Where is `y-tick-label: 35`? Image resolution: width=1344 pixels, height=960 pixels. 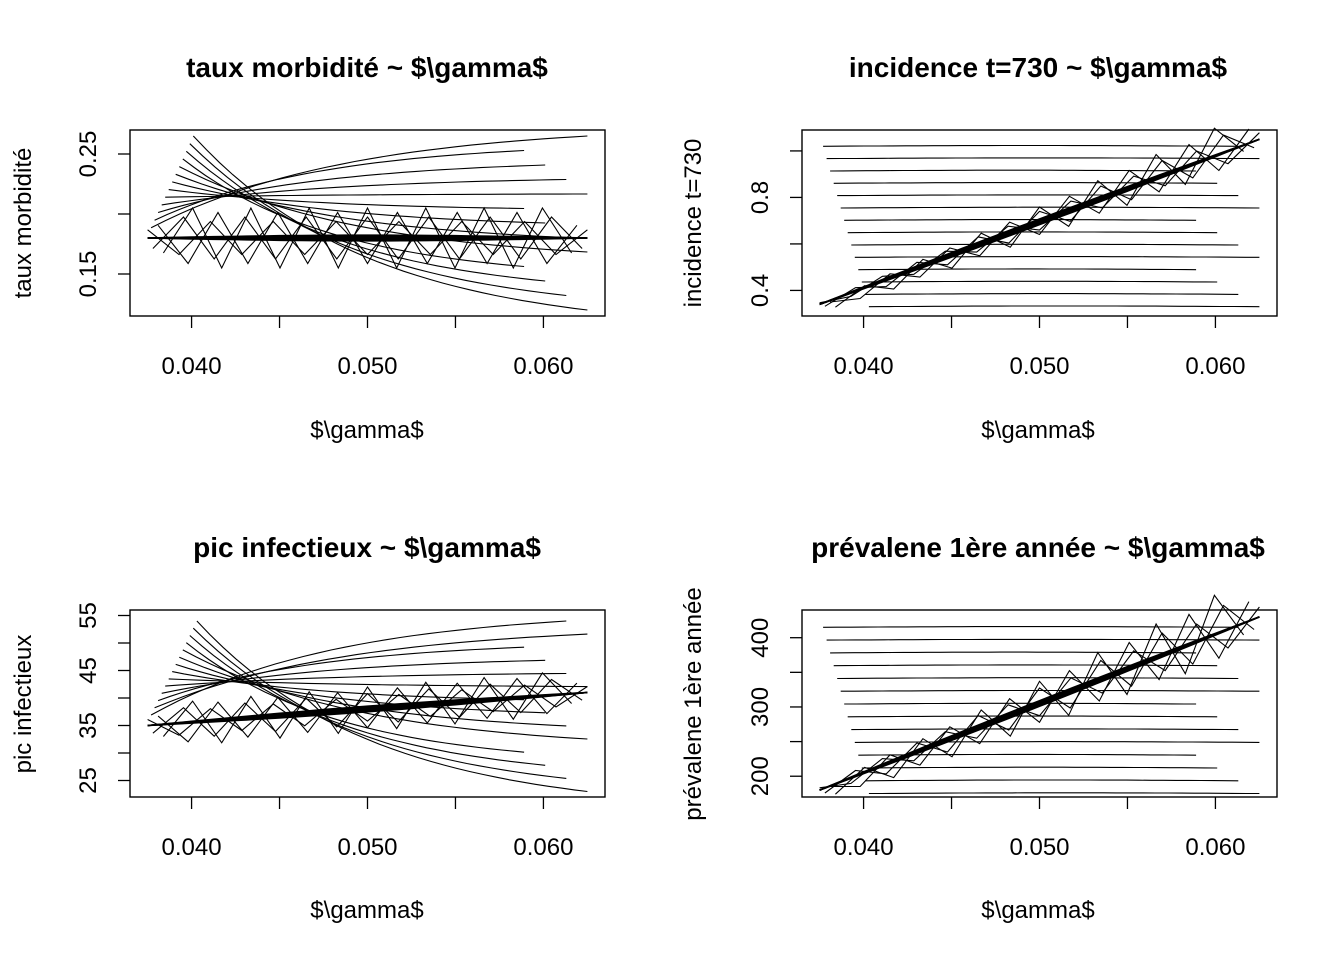 y-tick-label: 35 is located at coordinates (88, 725).